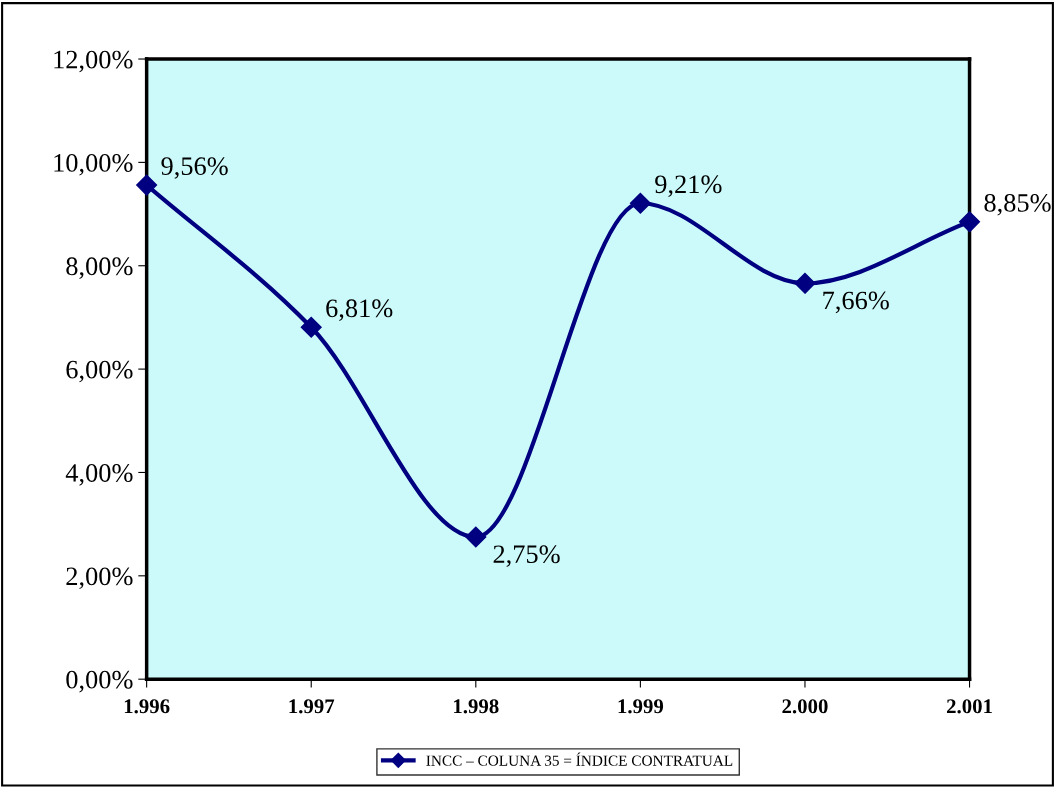 This screenshot has width=1055, height=787. What do you see at coordinates (969, 706) in the screenshot?
I see `x-tick-label: 2.001` at bounding box center [969, 706].